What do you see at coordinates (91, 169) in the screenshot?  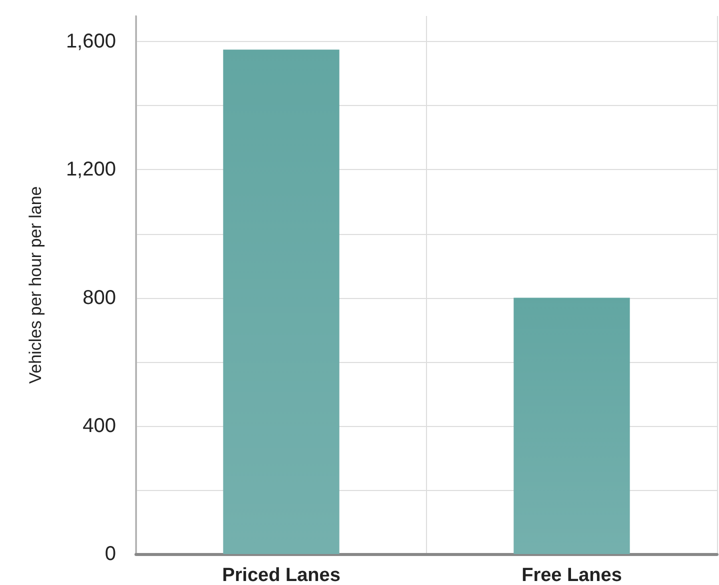 I see `y-tick-label: 1,200` at bounding box center [91, 169].